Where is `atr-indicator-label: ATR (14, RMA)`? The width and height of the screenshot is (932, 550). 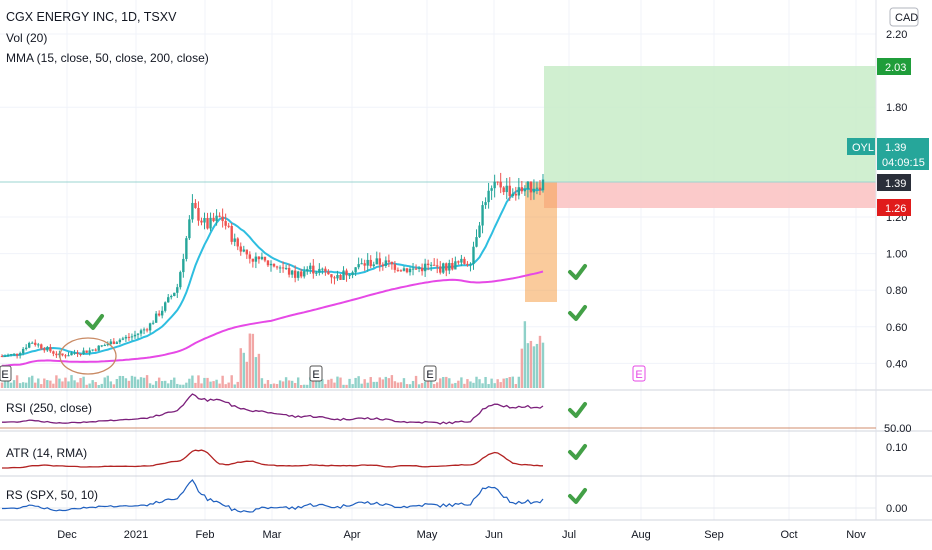 atr-indicator-label: ATR (14, RMA) is located at coordinates (47, 453).